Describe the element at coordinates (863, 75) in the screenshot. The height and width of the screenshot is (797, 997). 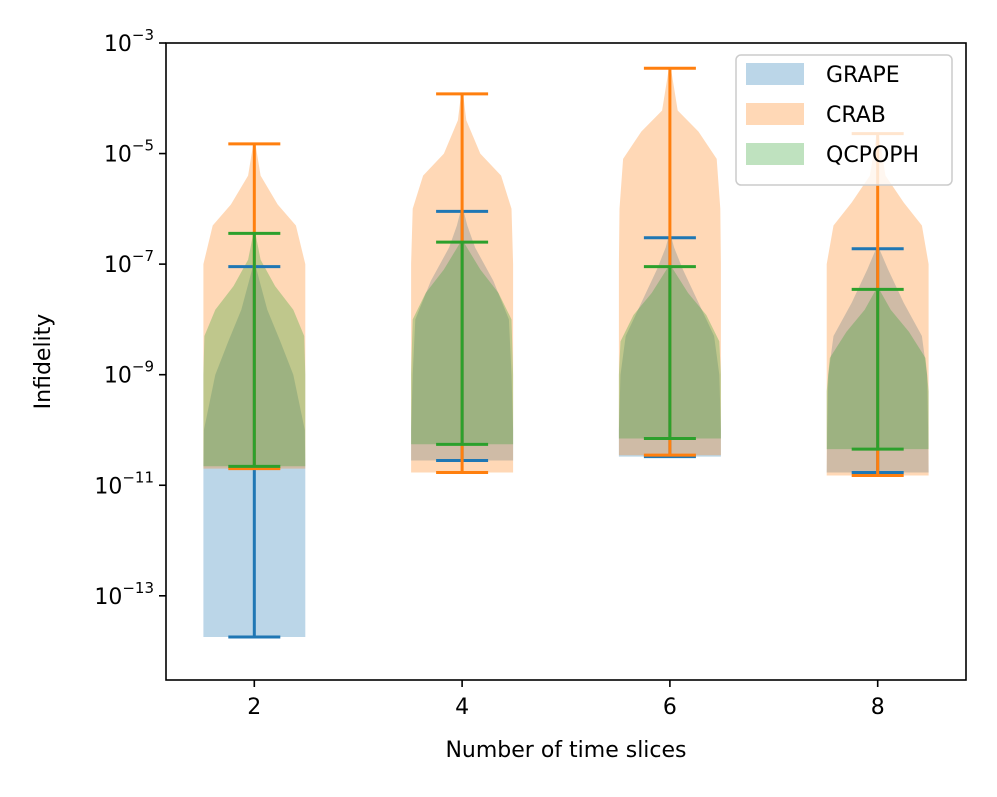
I see `legend-label-grape: GRAPE` at that location.